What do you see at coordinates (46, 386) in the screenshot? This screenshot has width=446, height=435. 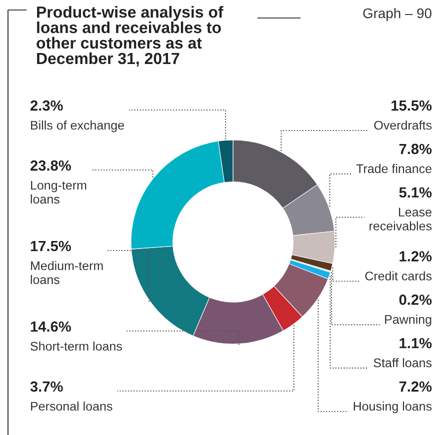 I see `data-label: 3.7%` at bounding box center [46, 386].